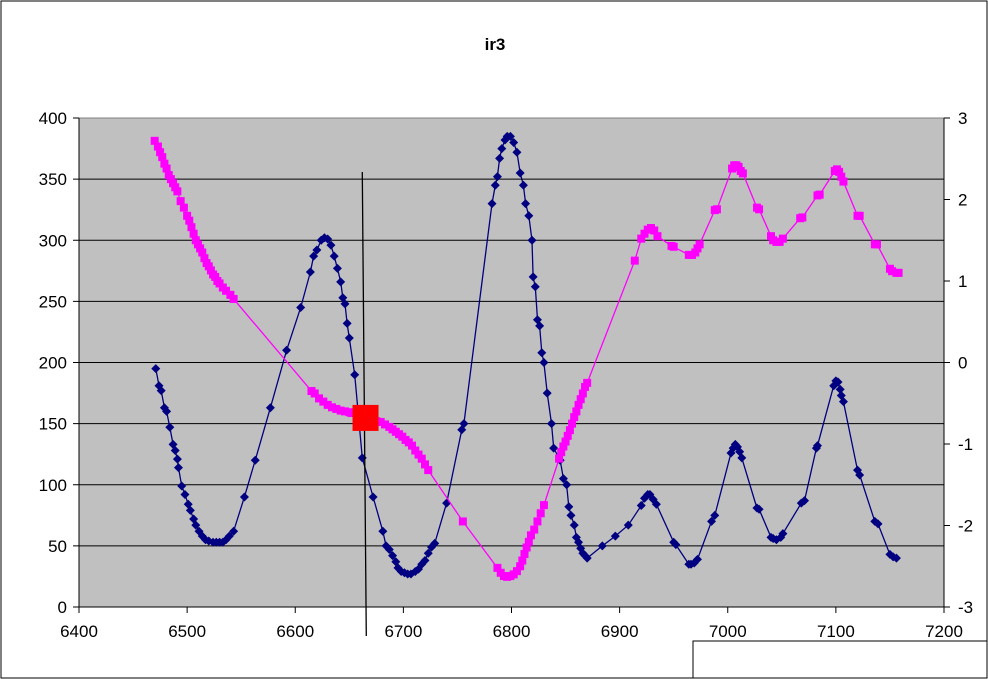  I want to click on y-tick-label: 250, so click(53, 301).